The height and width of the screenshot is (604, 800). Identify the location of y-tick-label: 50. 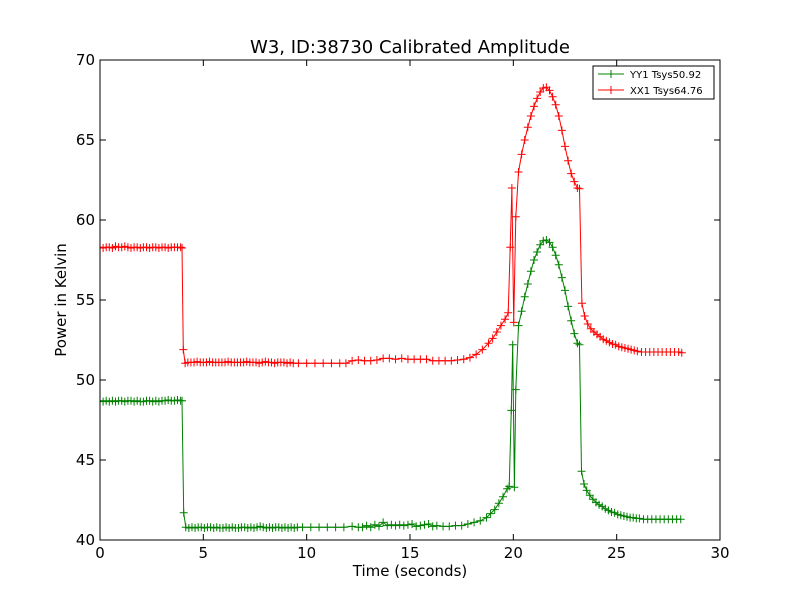
(85, 380).